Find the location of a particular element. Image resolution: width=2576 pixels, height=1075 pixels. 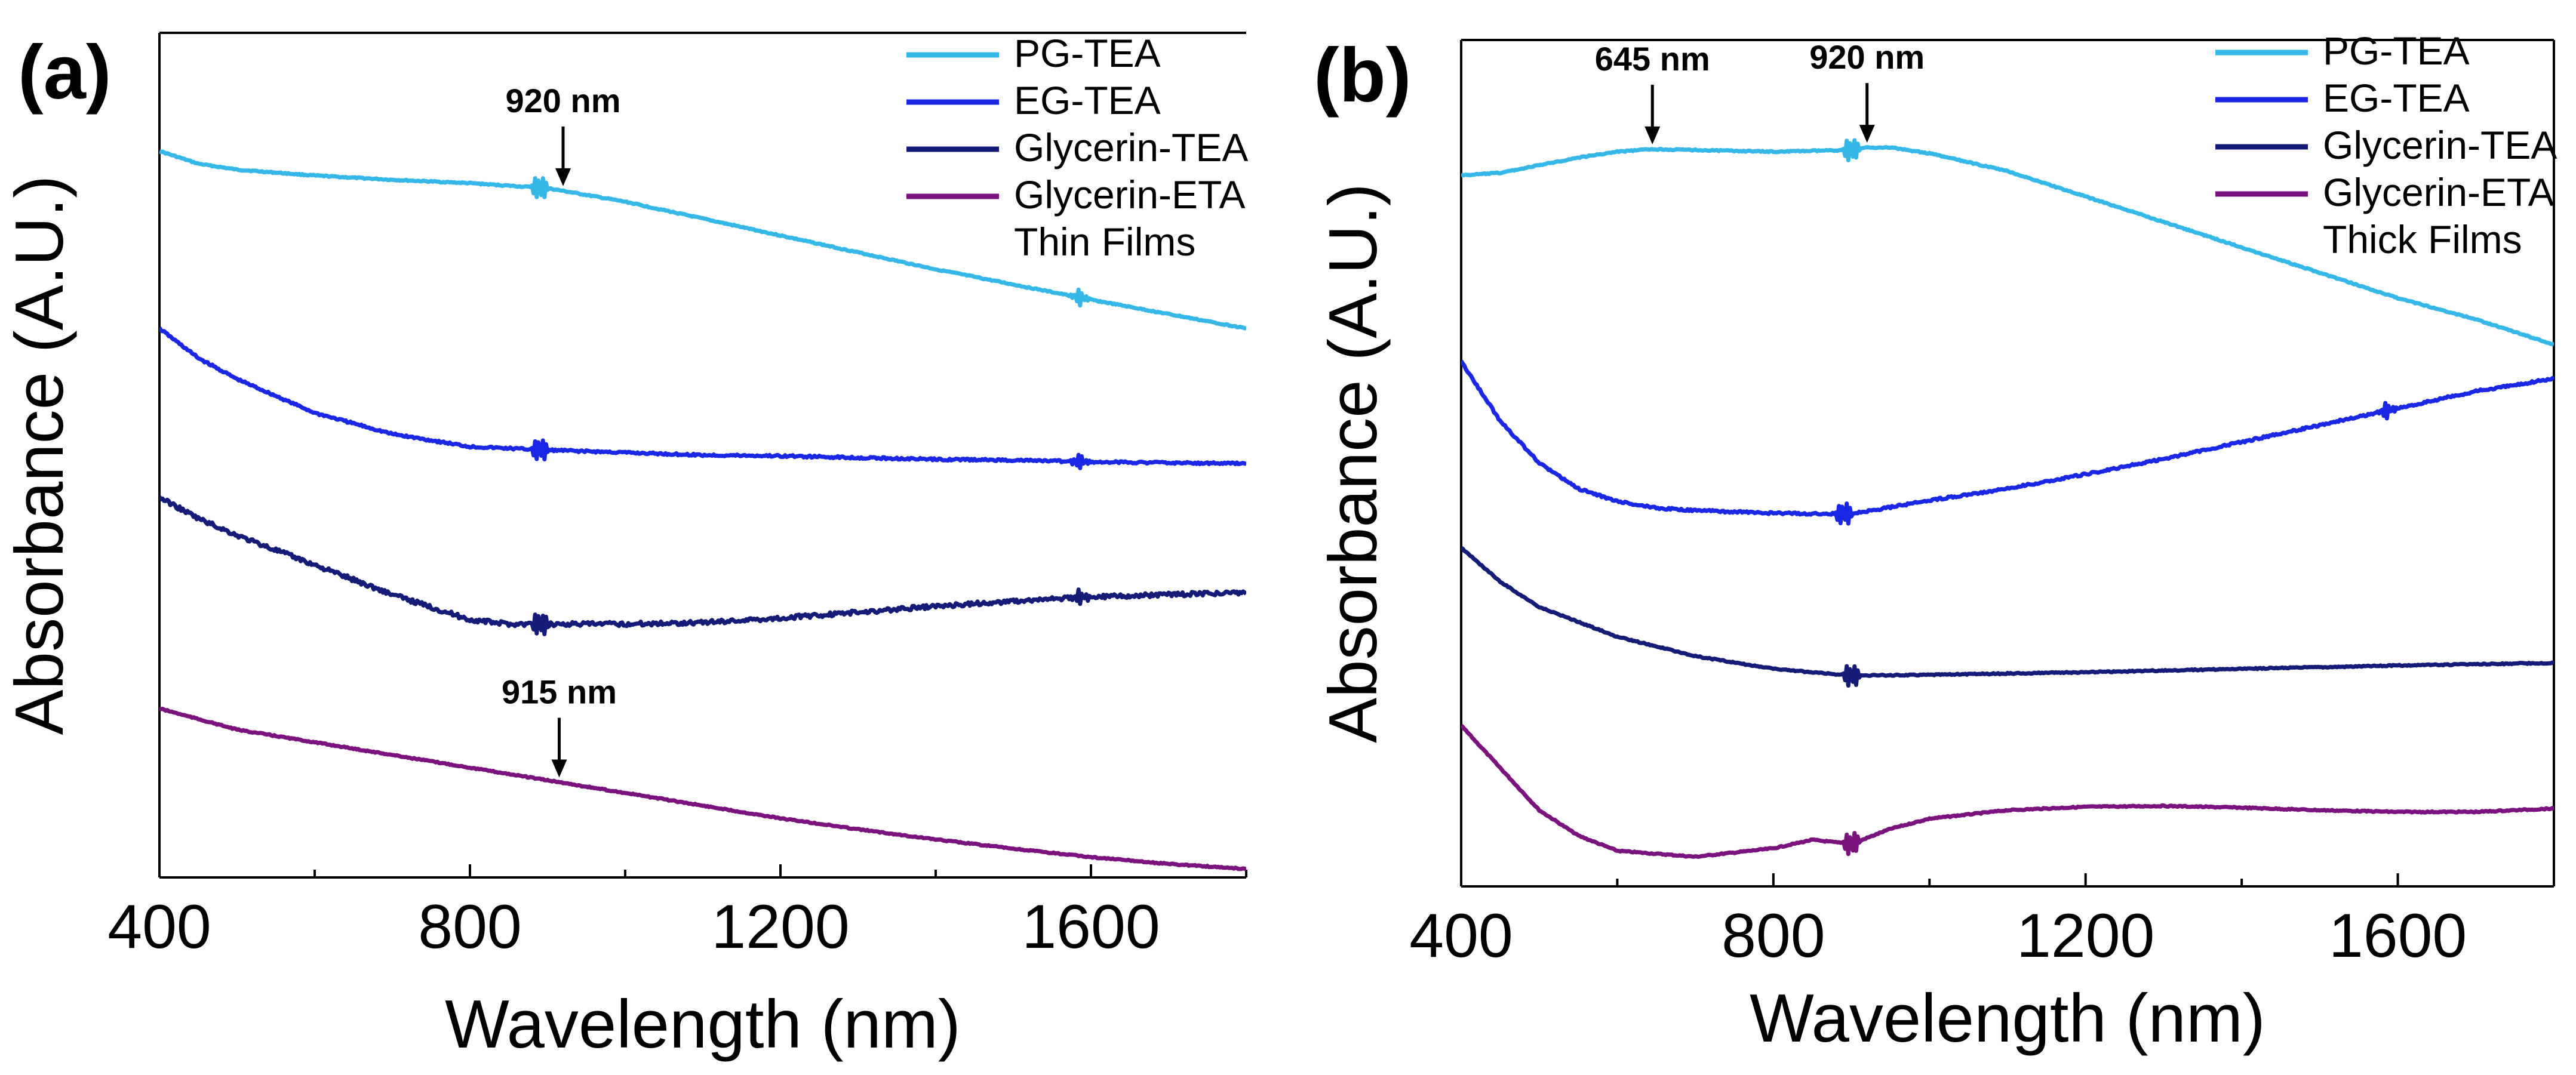

legend-note: Thin Films is located at coordinates (1104, 242).